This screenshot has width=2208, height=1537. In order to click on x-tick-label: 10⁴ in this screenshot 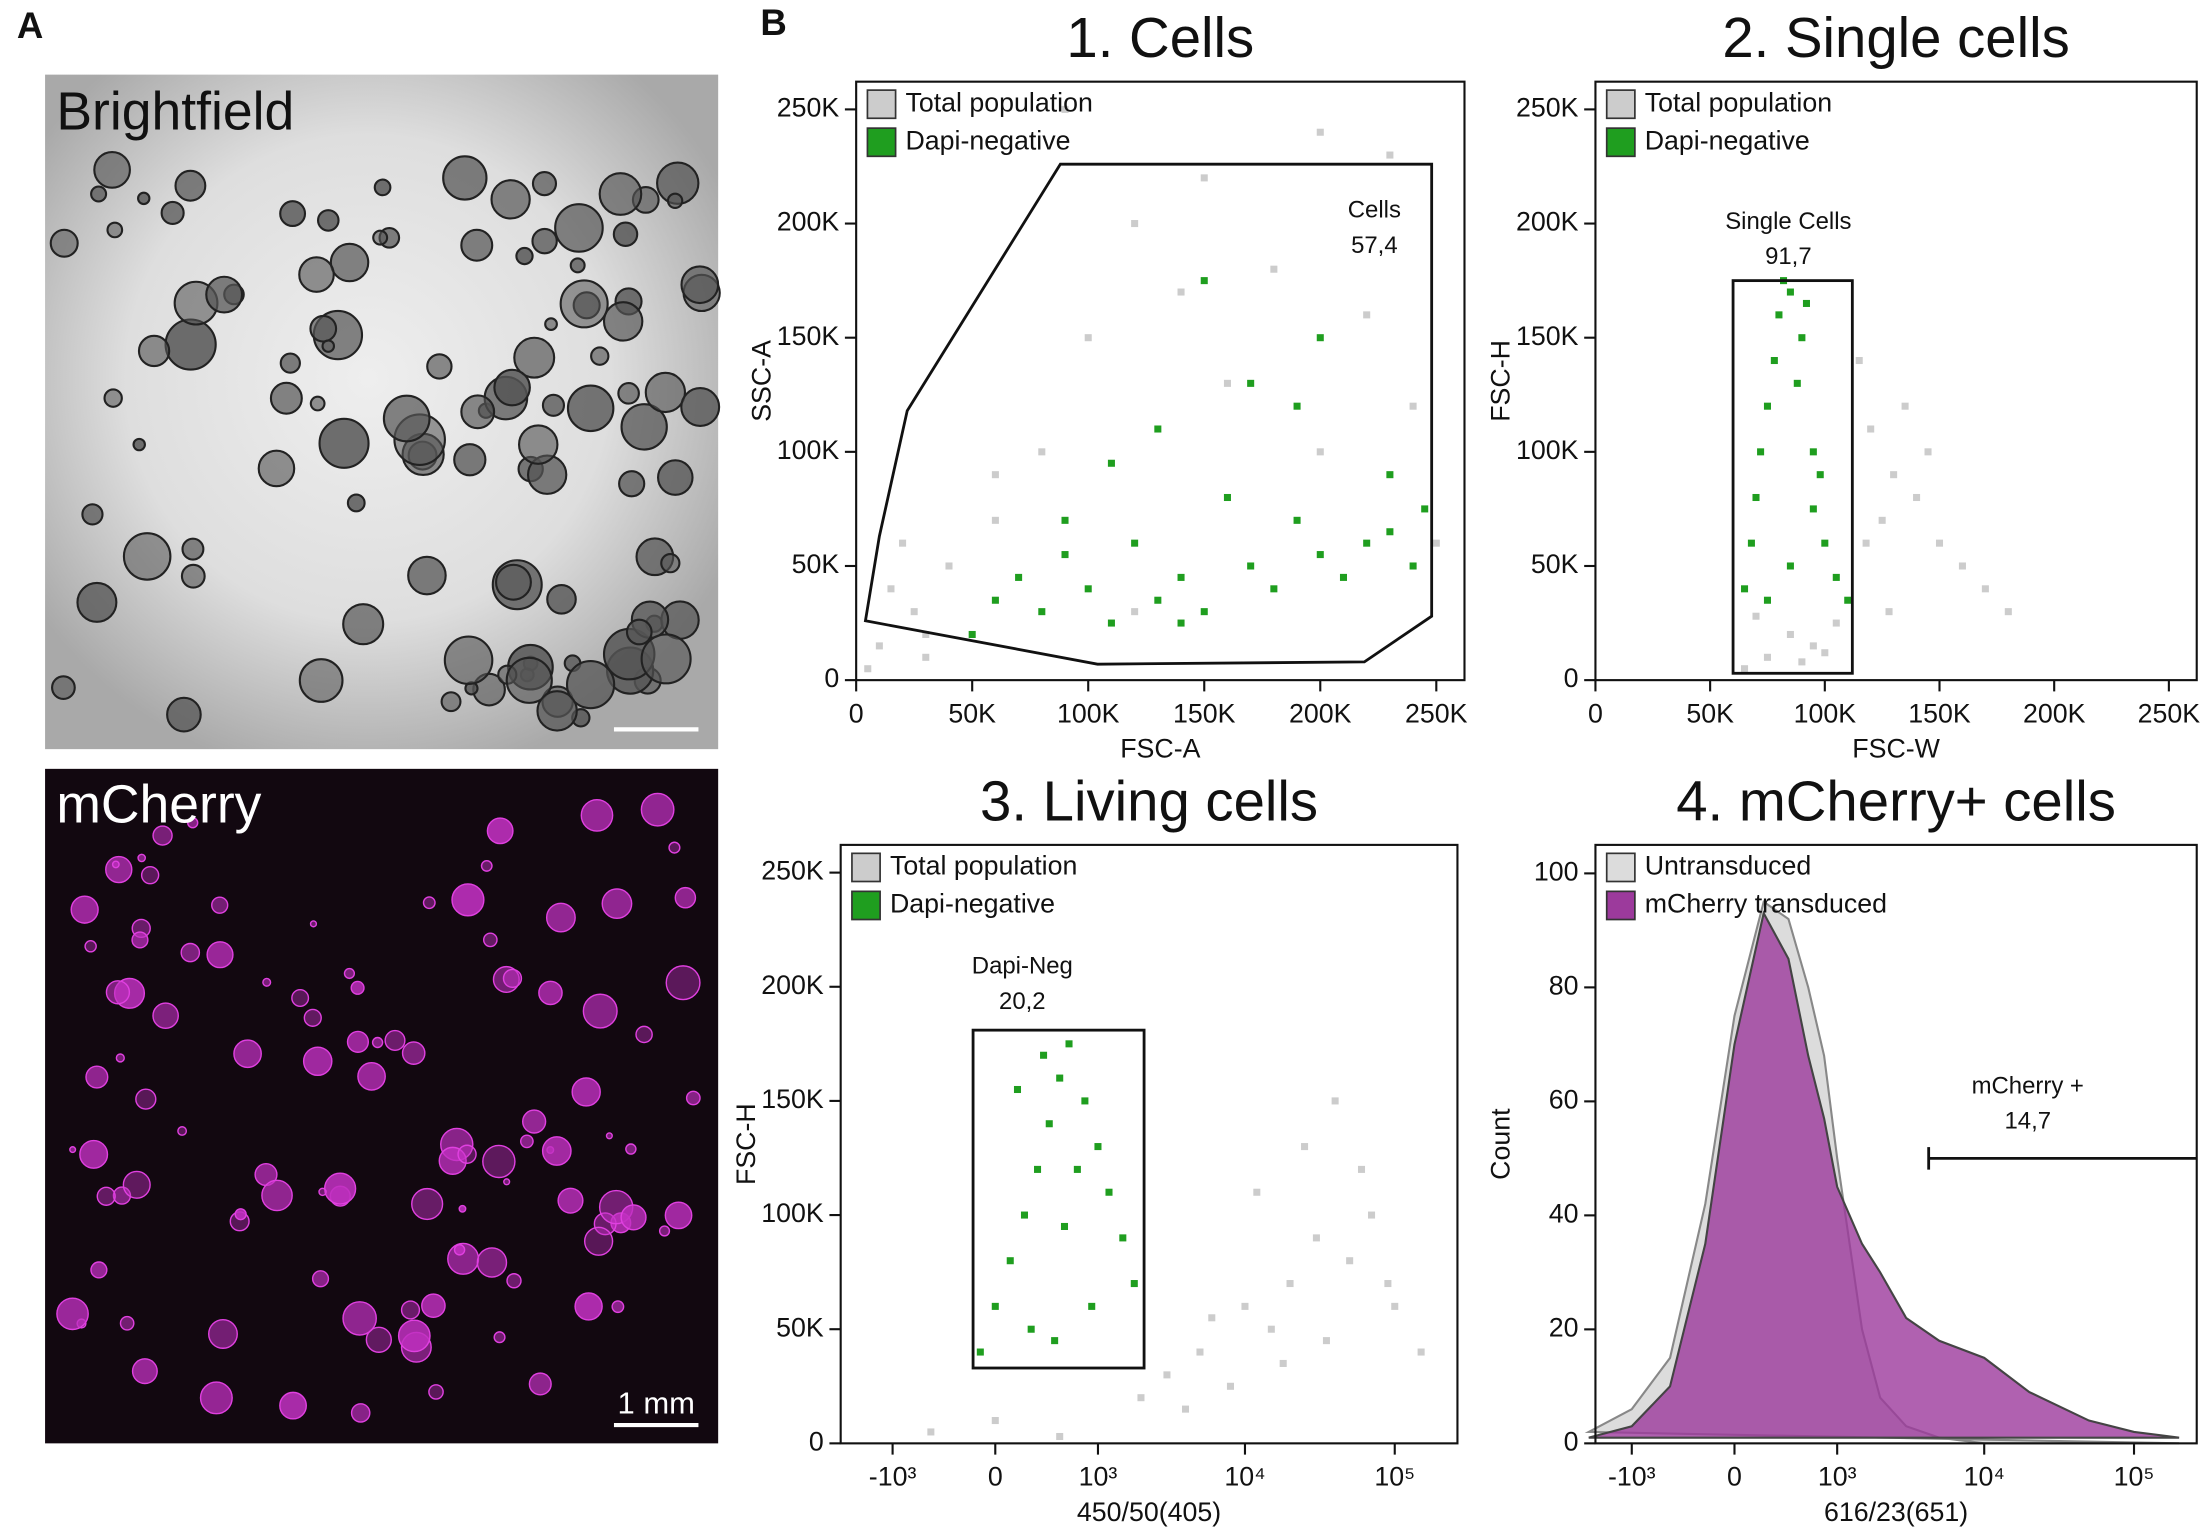, I will do `click(1984, 1477)`.